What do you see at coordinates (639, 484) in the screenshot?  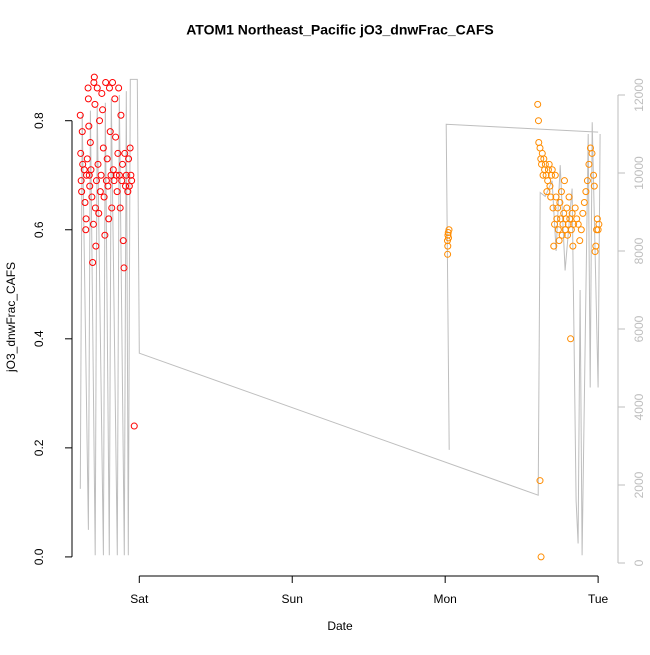 I see `y2-tick-label: 2000` at bounding box center [639, 484].